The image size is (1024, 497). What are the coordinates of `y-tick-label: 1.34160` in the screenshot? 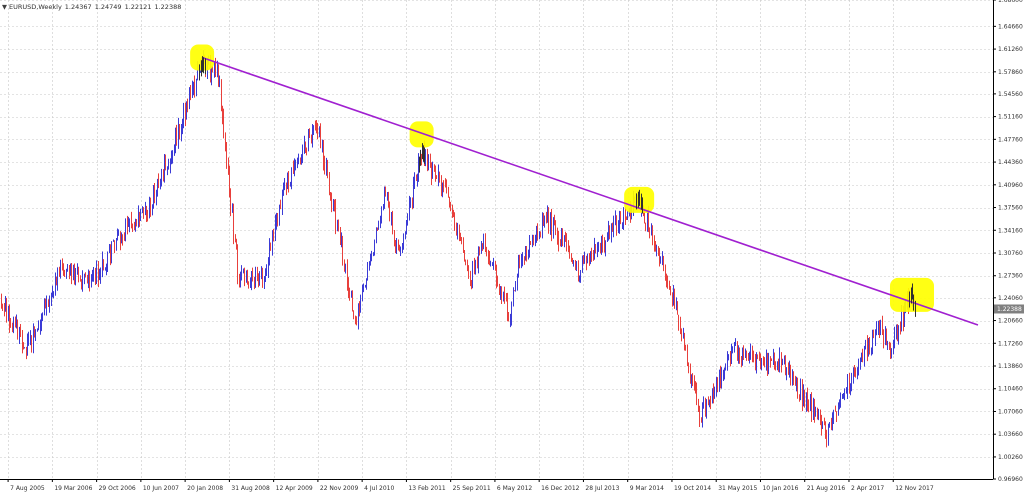 It's located at (1010, 230).